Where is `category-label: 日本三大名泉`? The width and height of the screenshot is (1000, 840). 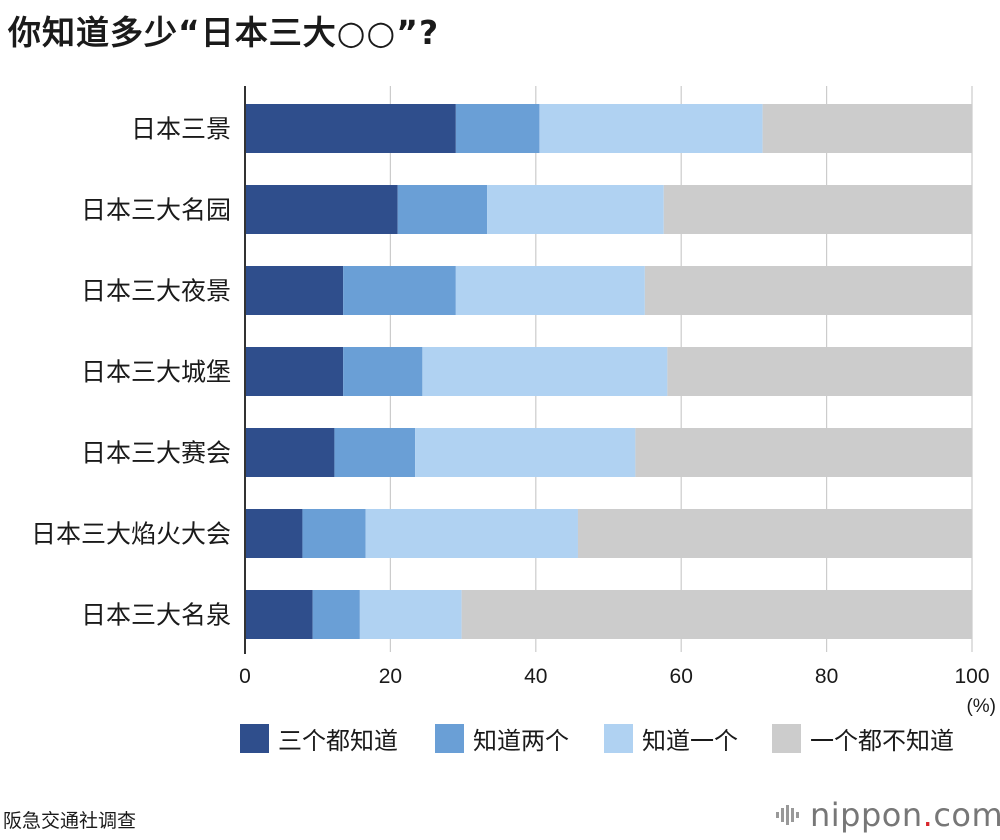
category-label: 日本三大名泉 is located at coordinates (156, 615).